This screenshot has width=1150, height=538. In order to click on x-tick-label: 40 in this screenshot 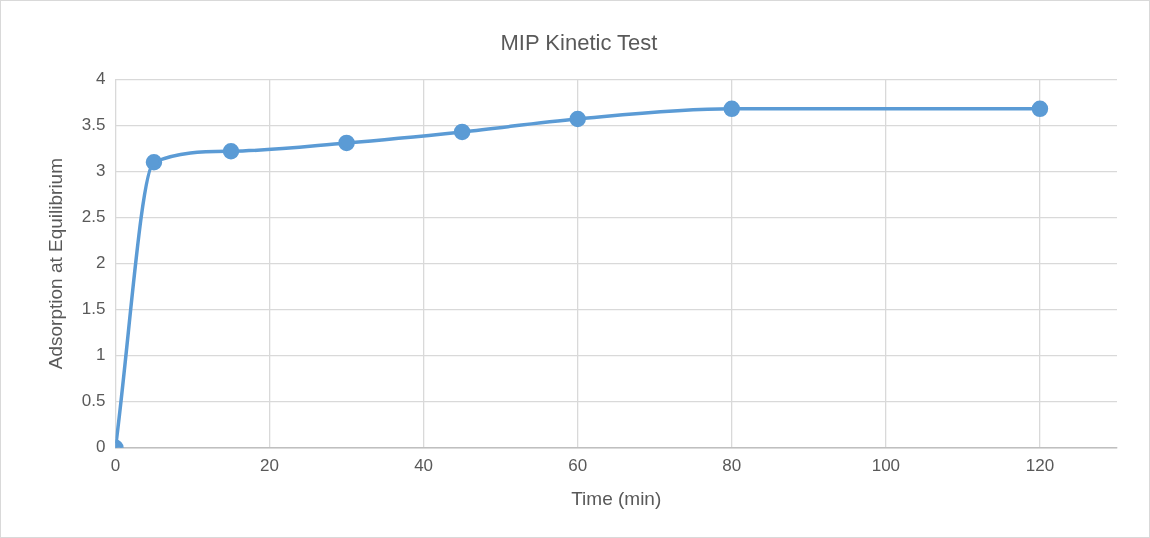, I will do `click(424, 465)`.